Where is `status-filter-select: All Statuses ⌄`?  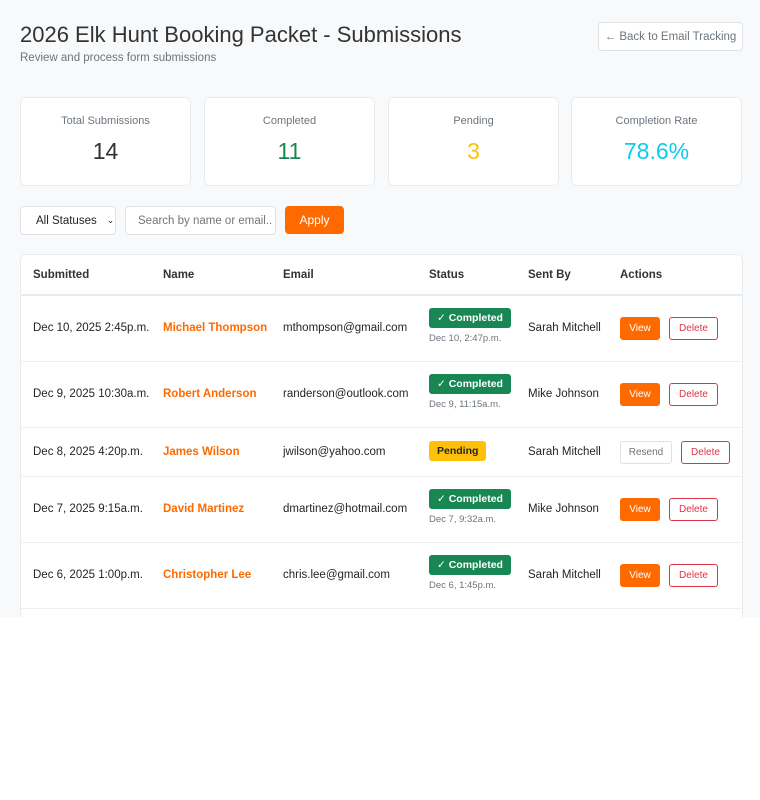
status-filter-select: All Statuses ⌄ is located at coordinates (68, 220).